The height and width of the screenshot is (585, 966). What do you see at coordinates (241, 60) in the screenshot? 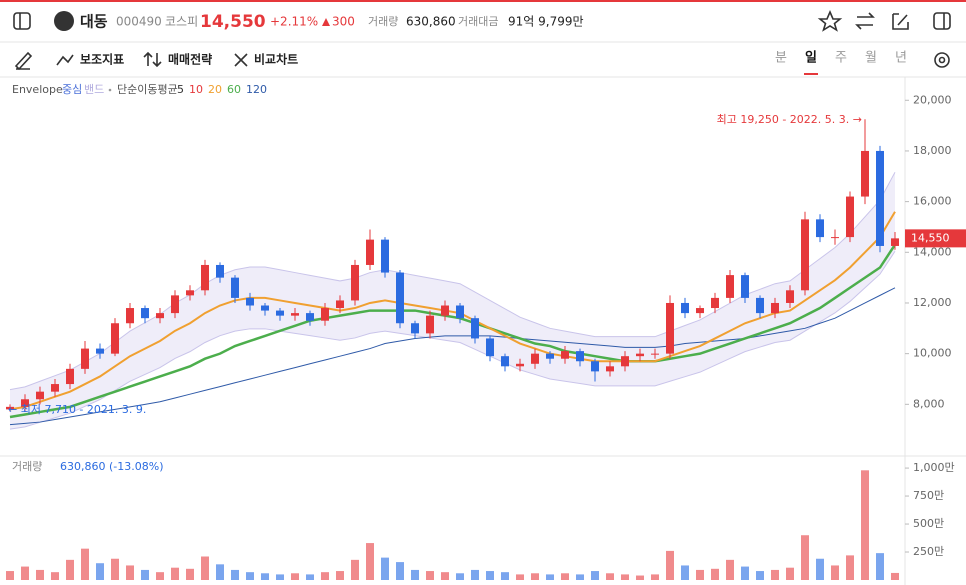
I see `compare-icon` at bounding box center [241, 60].